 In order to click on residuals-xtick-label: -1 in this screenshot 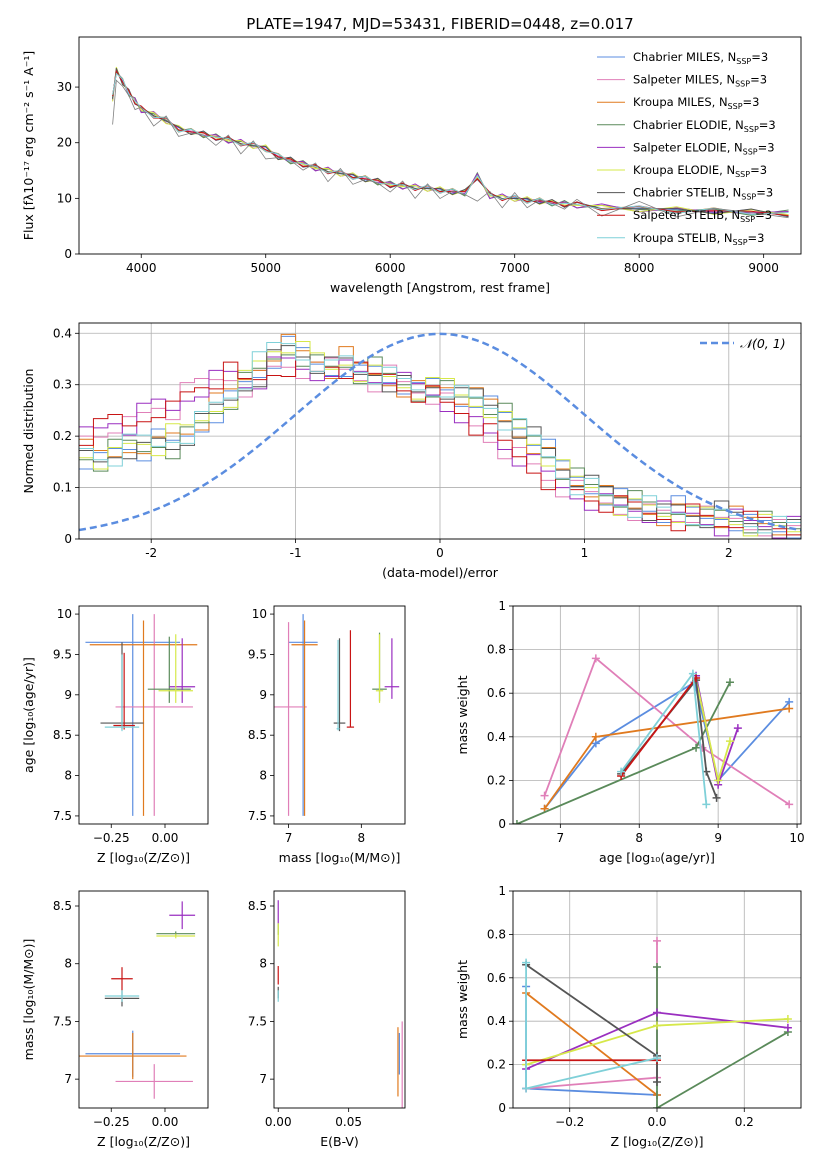, I will do `click(296, 553)`.